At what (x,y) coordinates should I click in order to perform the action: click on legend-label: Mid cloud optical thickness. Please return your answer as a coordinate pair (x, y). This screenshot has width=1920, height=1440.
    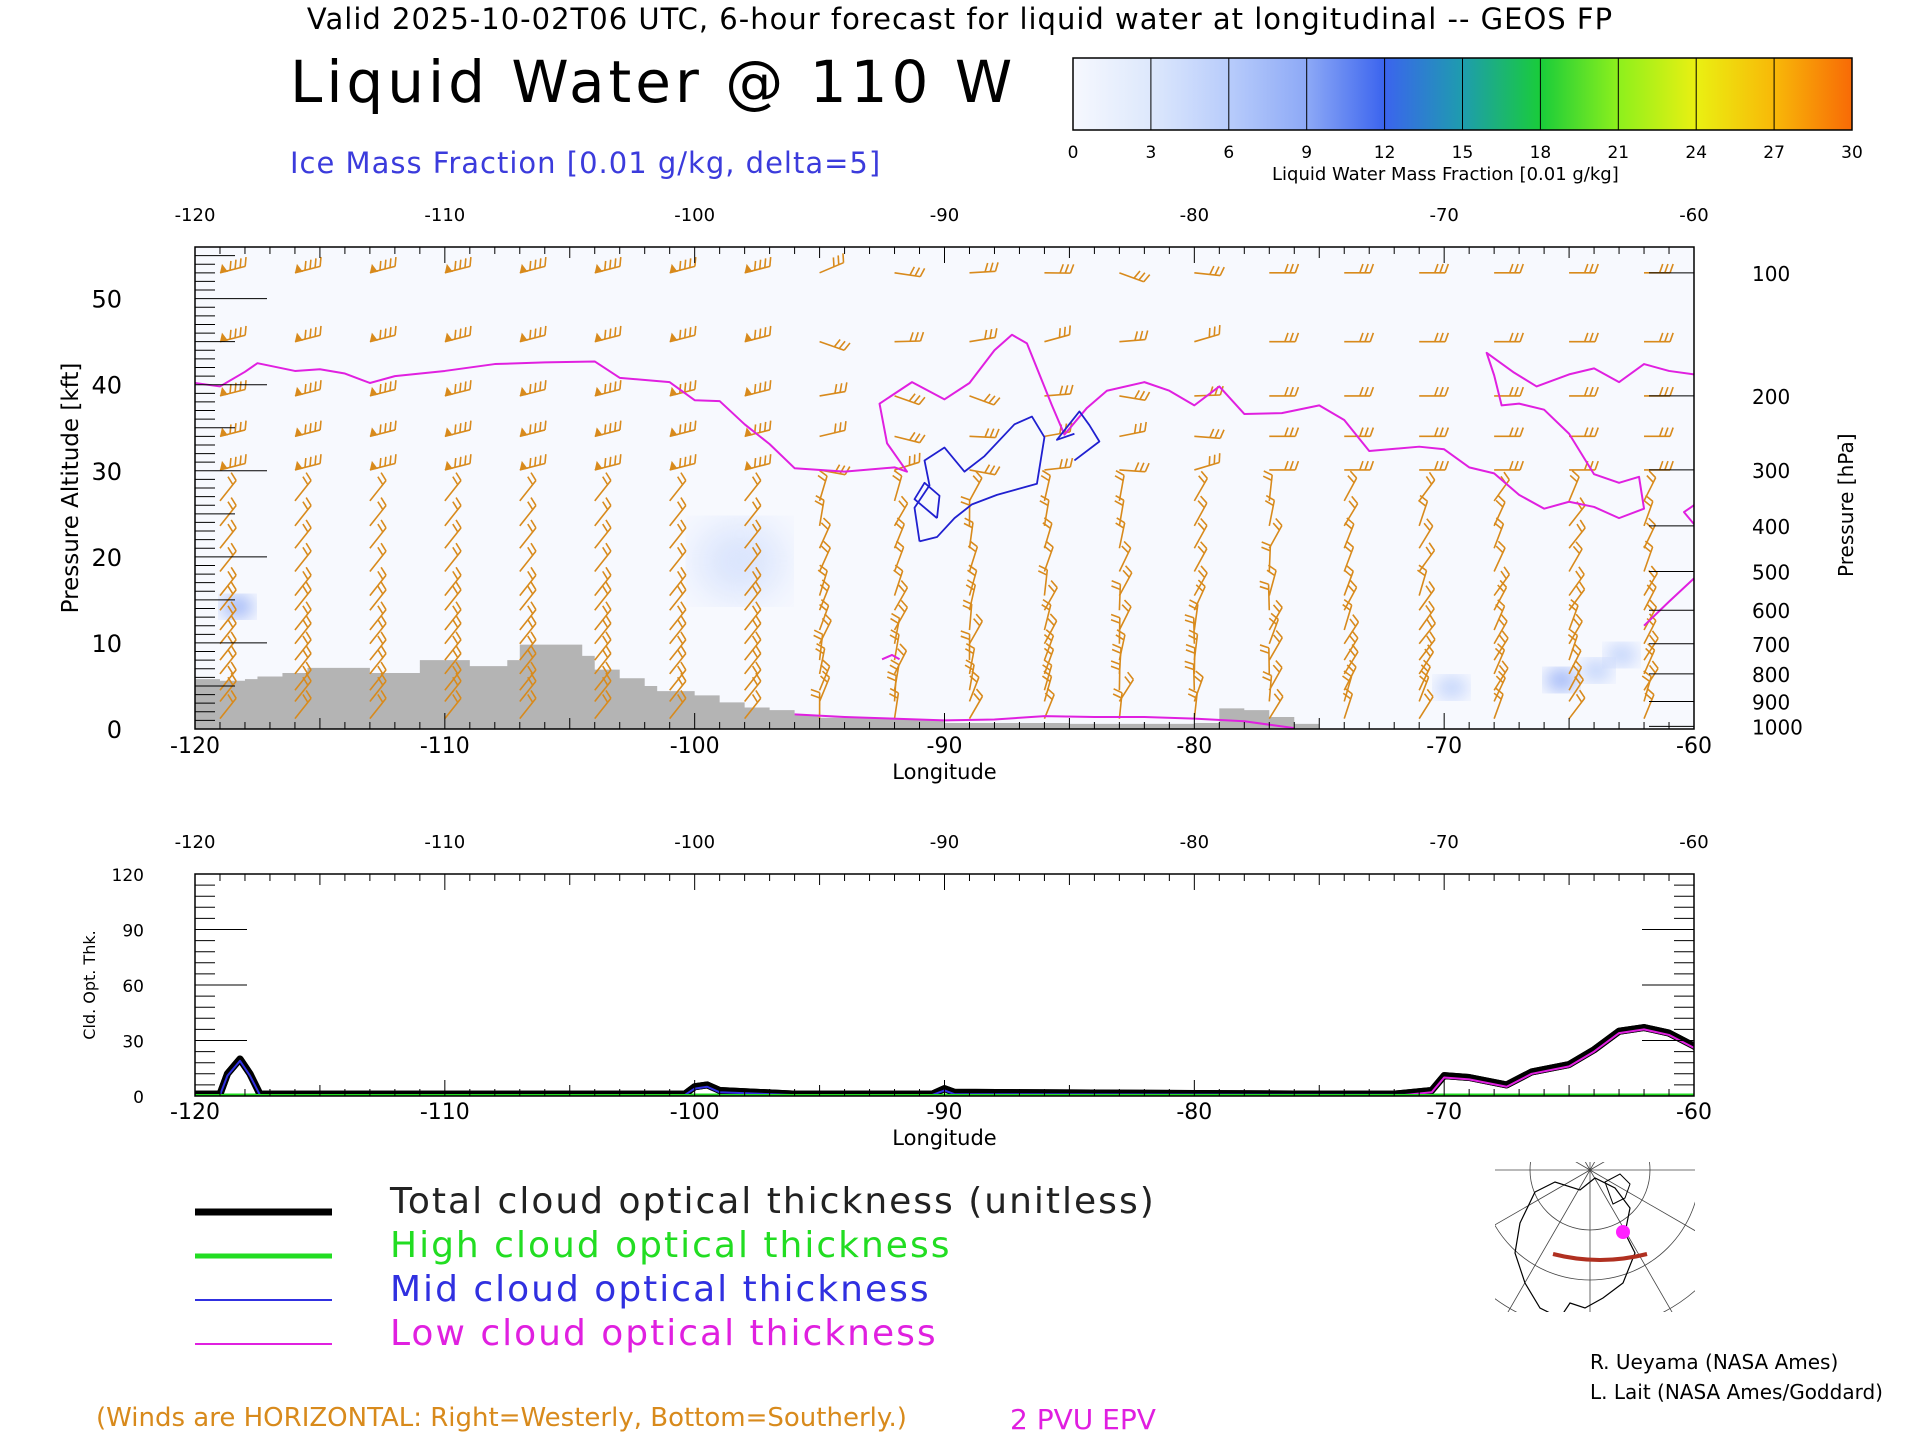
    Looking at the image, I should click on (660, 1289).